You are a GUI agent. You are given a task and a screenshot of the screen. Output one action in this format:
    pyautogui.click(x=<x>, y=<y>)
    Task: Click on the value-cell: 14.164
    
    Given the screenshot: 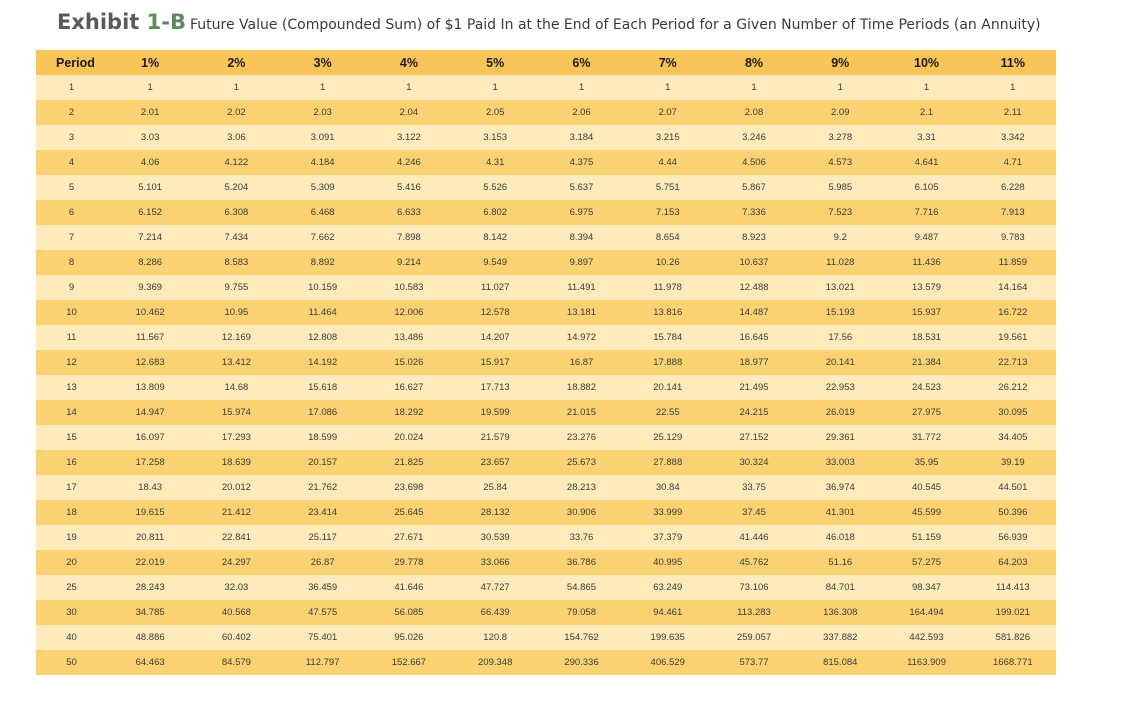 What is the action you would take?
    pyautogui.click(x=1012, y=287)
    